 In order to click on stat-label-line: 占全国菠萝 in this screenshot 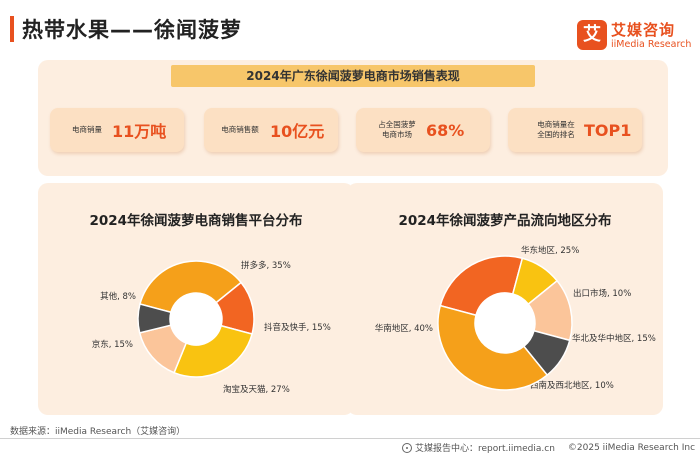, I will do `click(397, 125)`.